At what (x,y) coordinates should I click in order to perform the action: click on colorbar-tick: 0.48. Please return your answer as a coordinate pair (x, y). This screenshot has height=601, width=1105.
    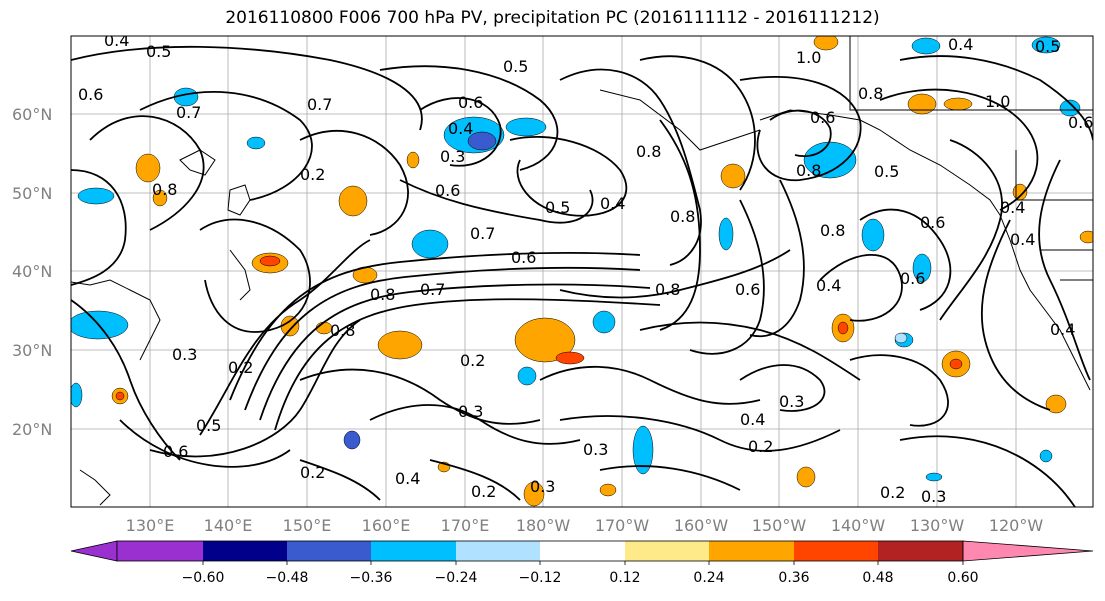
    Looking at the image, I should click on (877, 578).